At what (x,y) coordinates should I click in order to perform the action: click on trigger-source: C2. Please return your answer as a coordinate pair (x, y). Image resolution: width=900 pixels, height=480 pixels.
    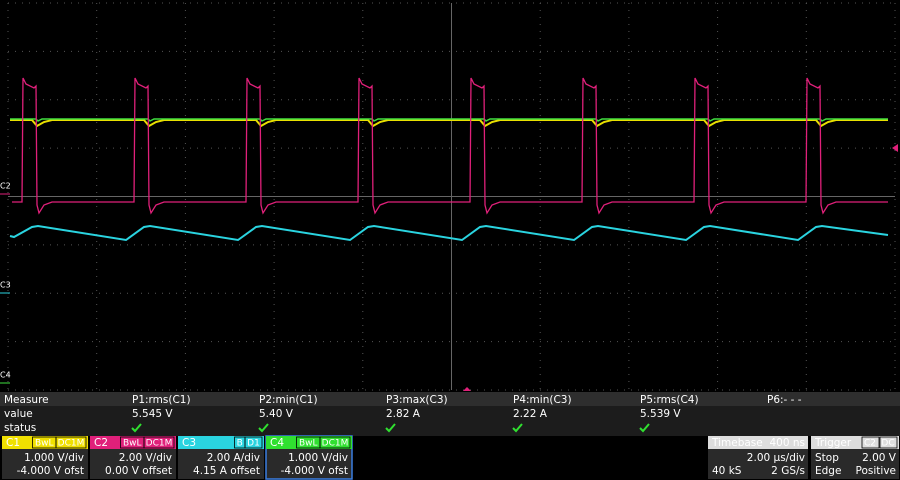
    Looking at the image, I should click on (870, 444).